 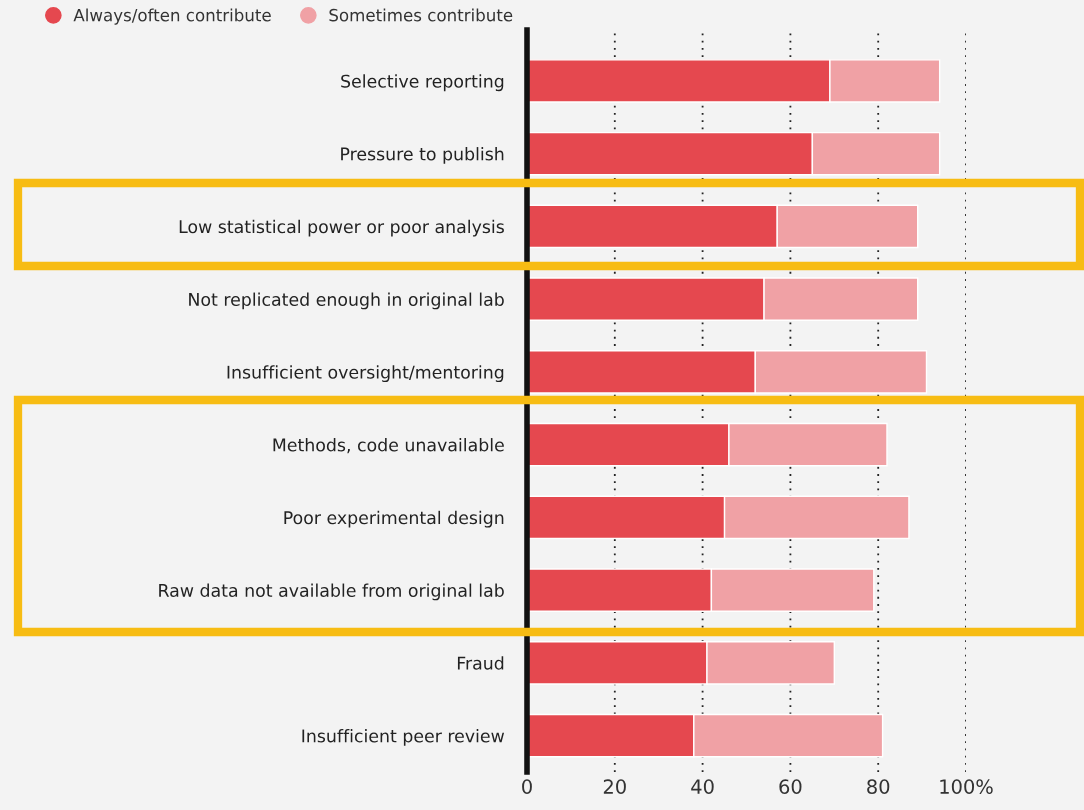 What do you see at coordinates (421, 15) in the screenshot?
I see `legend-label: Sometimes contribute` at bounding box center [421, 15].